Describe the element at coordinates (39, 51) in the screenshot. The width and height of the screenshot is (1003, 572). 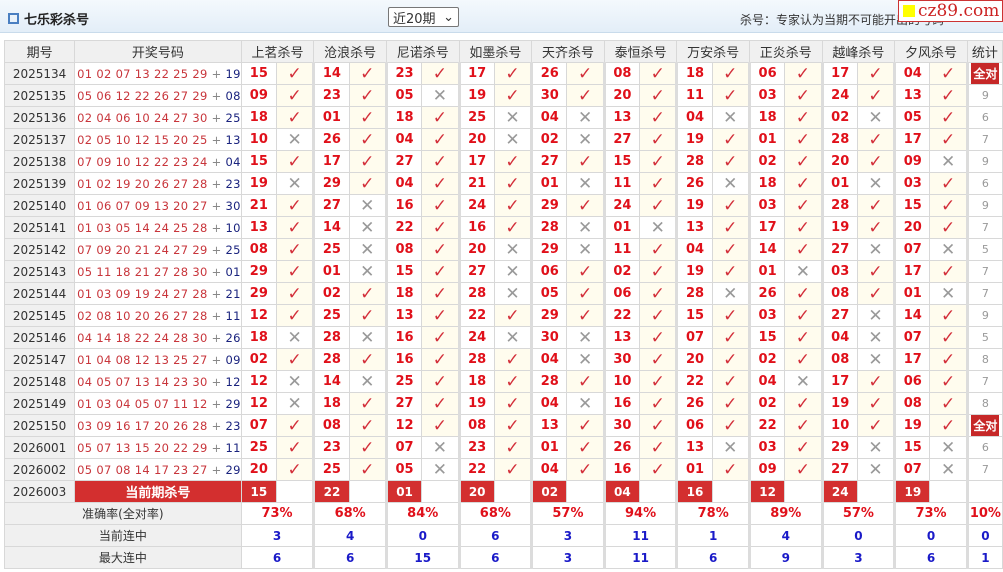
I see `col-header-issue: 期号` at that location.